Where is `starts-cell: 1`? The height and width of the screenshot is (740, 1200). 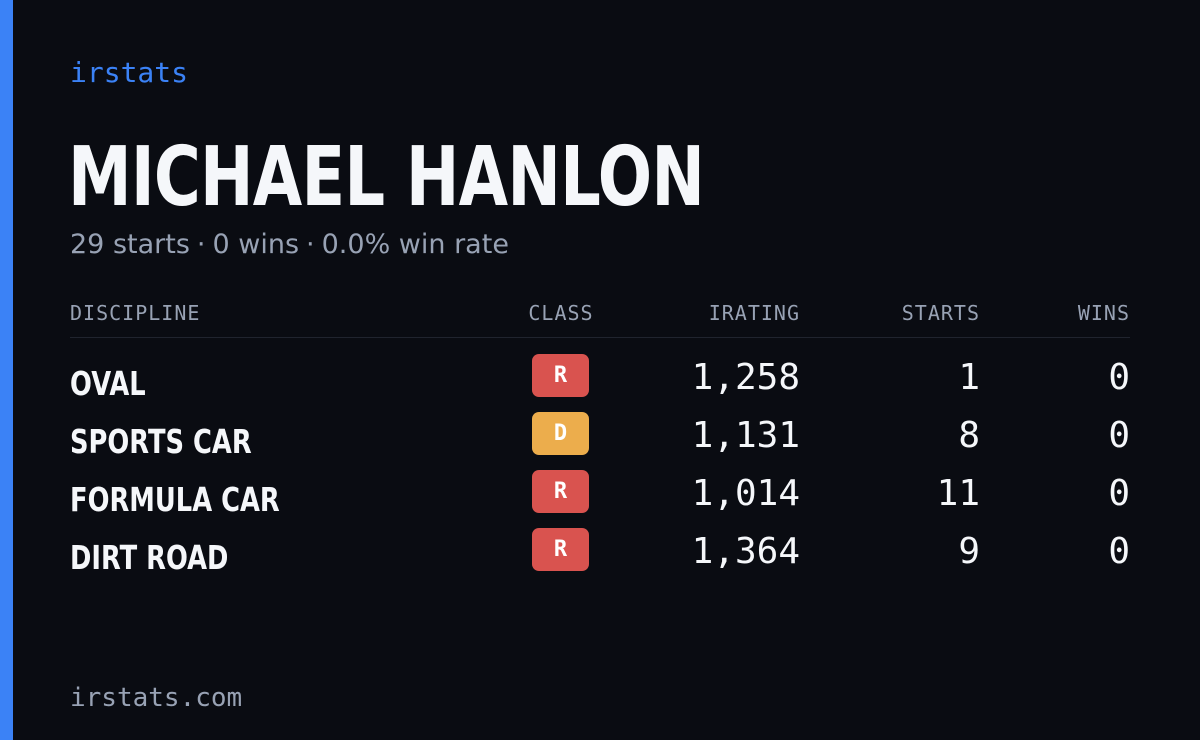
starts-cell: 1 is located at coordinates (969, 377).